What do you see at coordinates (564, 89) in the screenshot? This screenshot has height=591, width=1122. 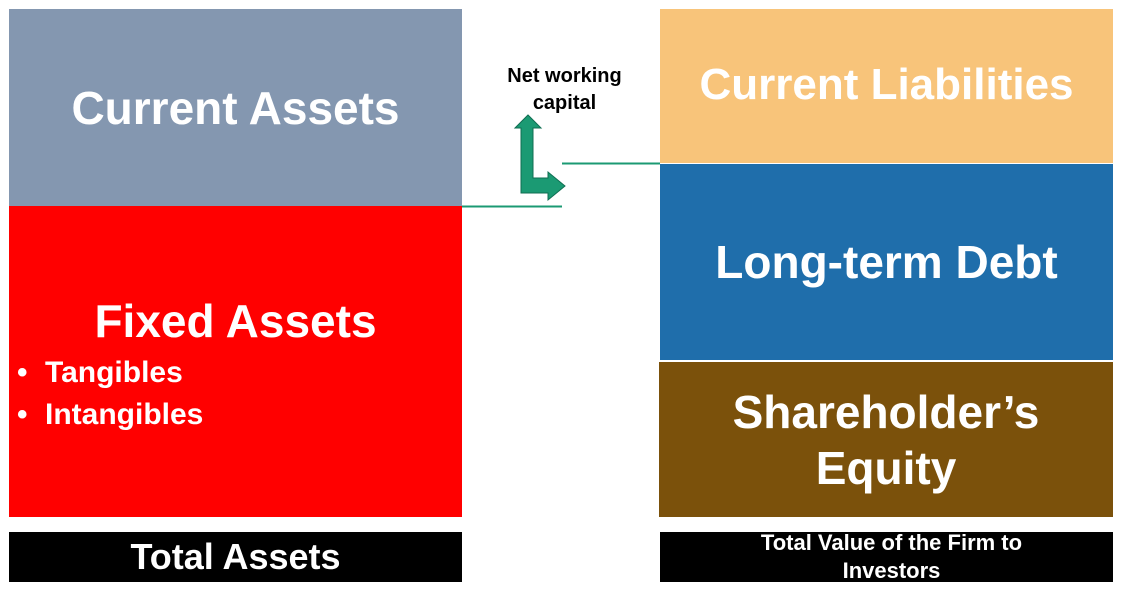 I see `net-working-capital-label: Net working capital` at bounding box center [564, 89].